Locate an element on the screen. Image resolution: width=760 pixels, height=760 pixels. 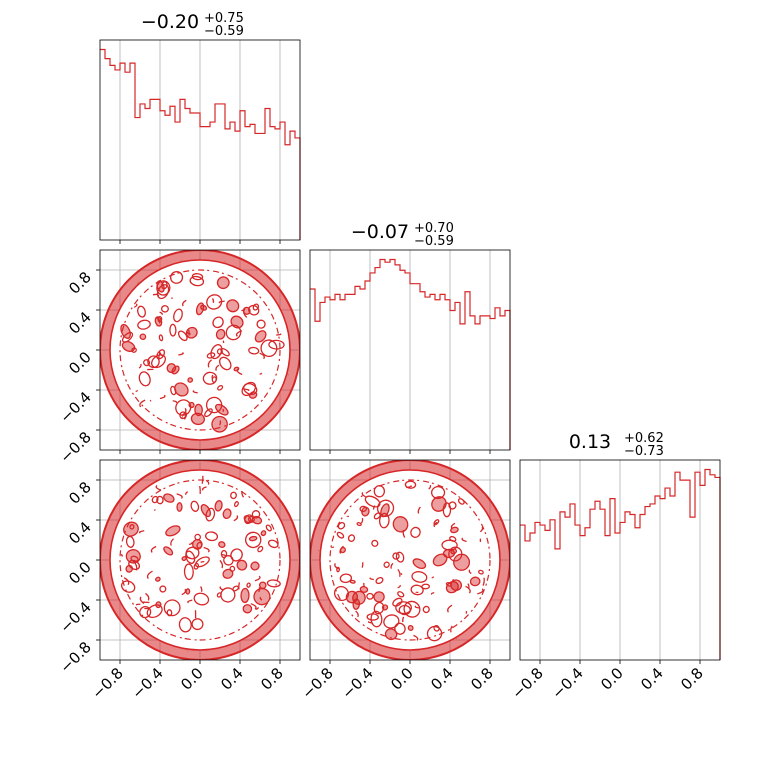
x-tick-label: 0.0 is located at coordinates (612, 679).